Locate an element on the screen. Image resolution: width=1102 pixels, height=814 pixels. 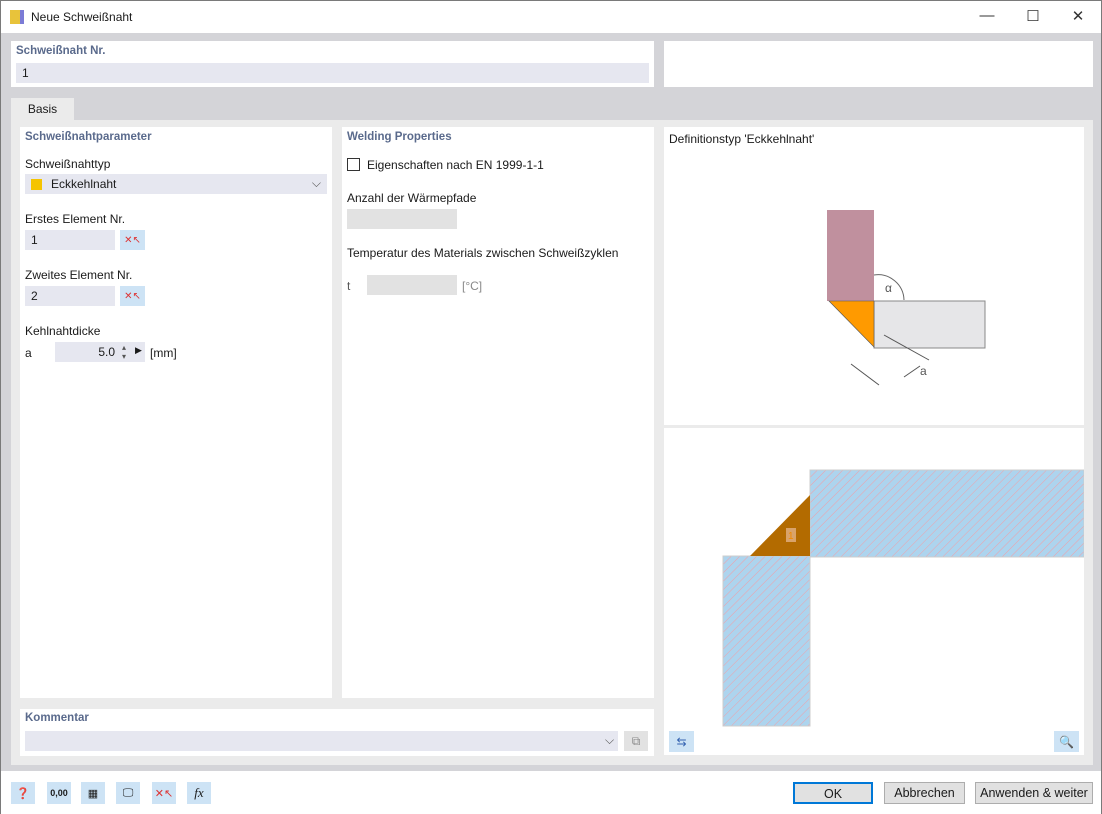
formula-button: fx is located at coordinates (199, 793).